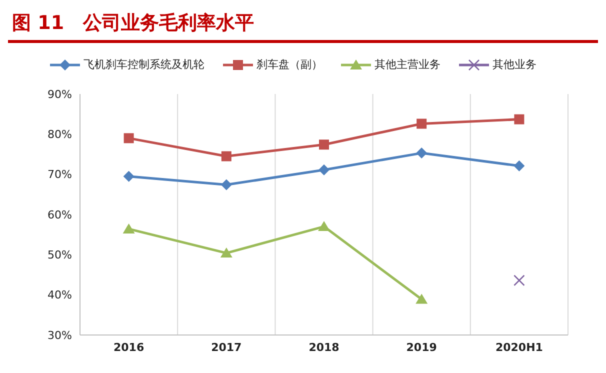  I want to click on y-tick-label: 40%, so click(60, 295).